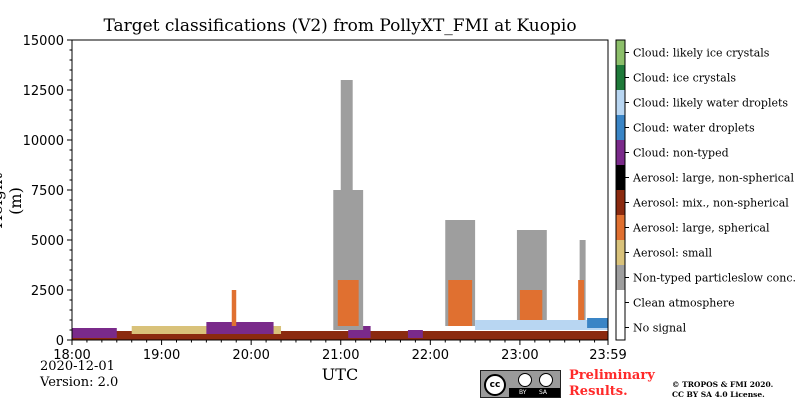 The width and height of the screenshot is (800, 400). Describe the element at coordinates (430, 355) in the screenshot. I see `x-tick-label: 22:00` at that location.